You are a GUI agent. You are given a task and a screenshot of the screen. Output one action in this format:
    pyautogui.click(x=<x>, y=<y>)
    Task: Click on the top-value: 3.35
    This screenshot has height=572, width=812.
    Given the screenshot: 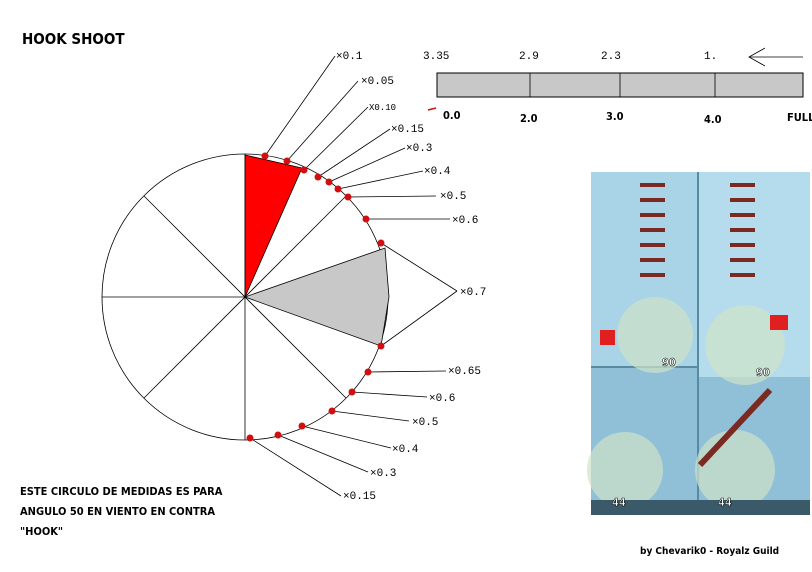 What is the action you would take?
    pyautogui.click(x=436, y=57)
    